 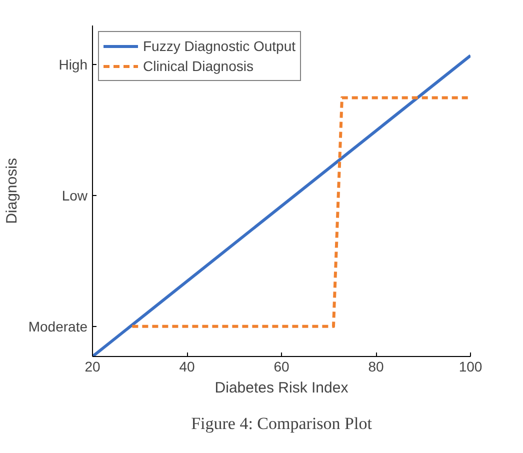 I want to click on text: Low, so click(x=75, y=196).